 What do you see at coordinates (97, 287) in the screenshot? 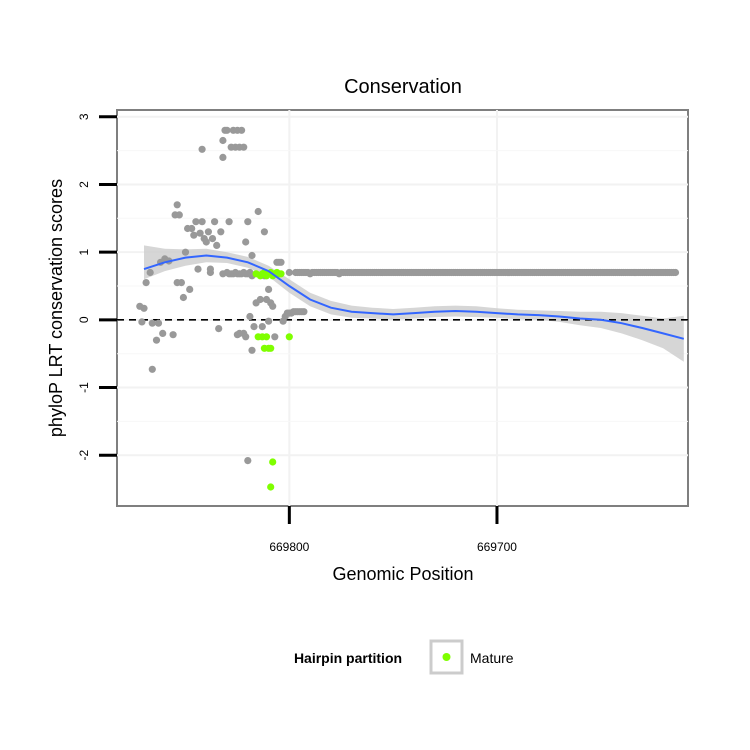
I see `y-axis: 3 2 1 0 -1 -2` at bounding box center [97, 287].